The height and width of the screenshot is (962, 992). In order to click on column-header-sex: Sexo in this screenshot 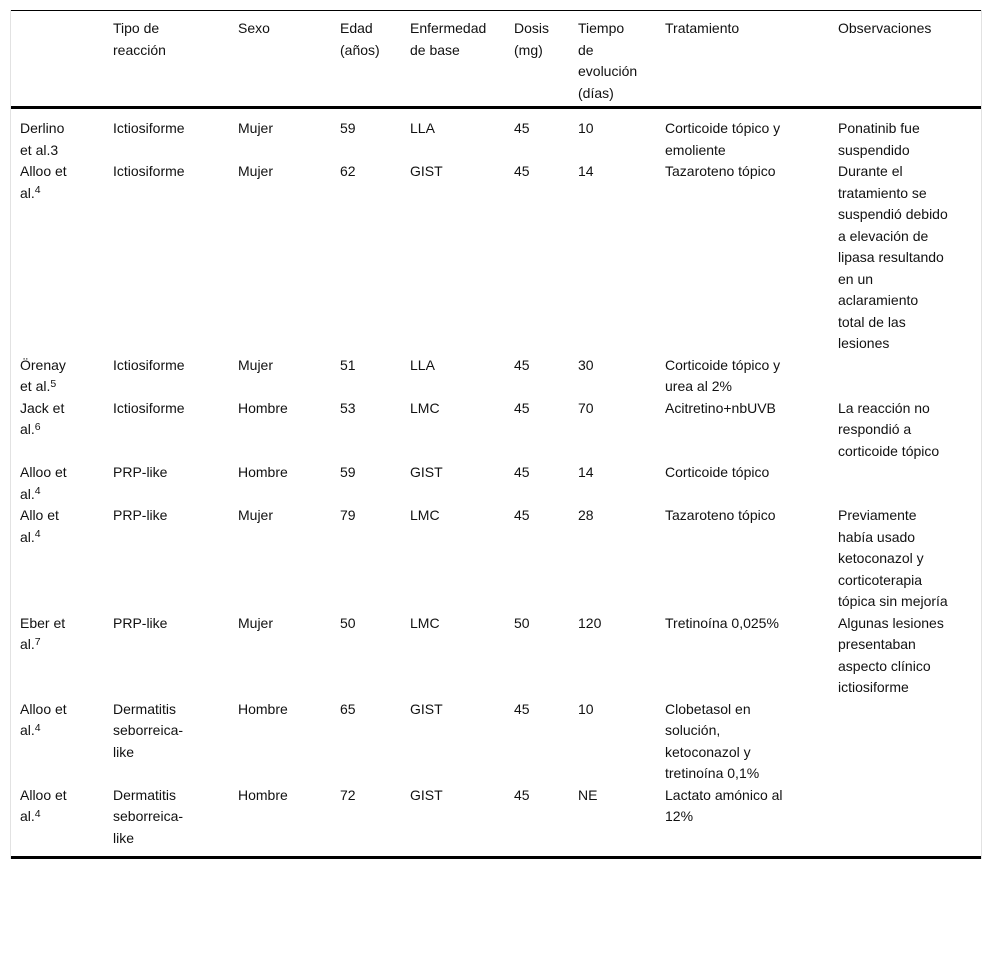, I will do `click(289, 59)`.